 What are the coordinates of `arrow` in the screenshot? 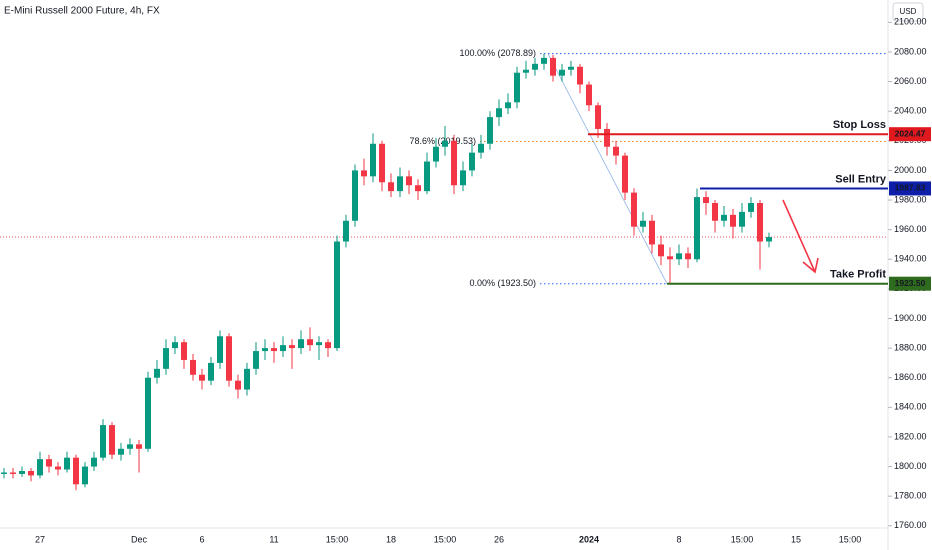 It's located at (800, 236).